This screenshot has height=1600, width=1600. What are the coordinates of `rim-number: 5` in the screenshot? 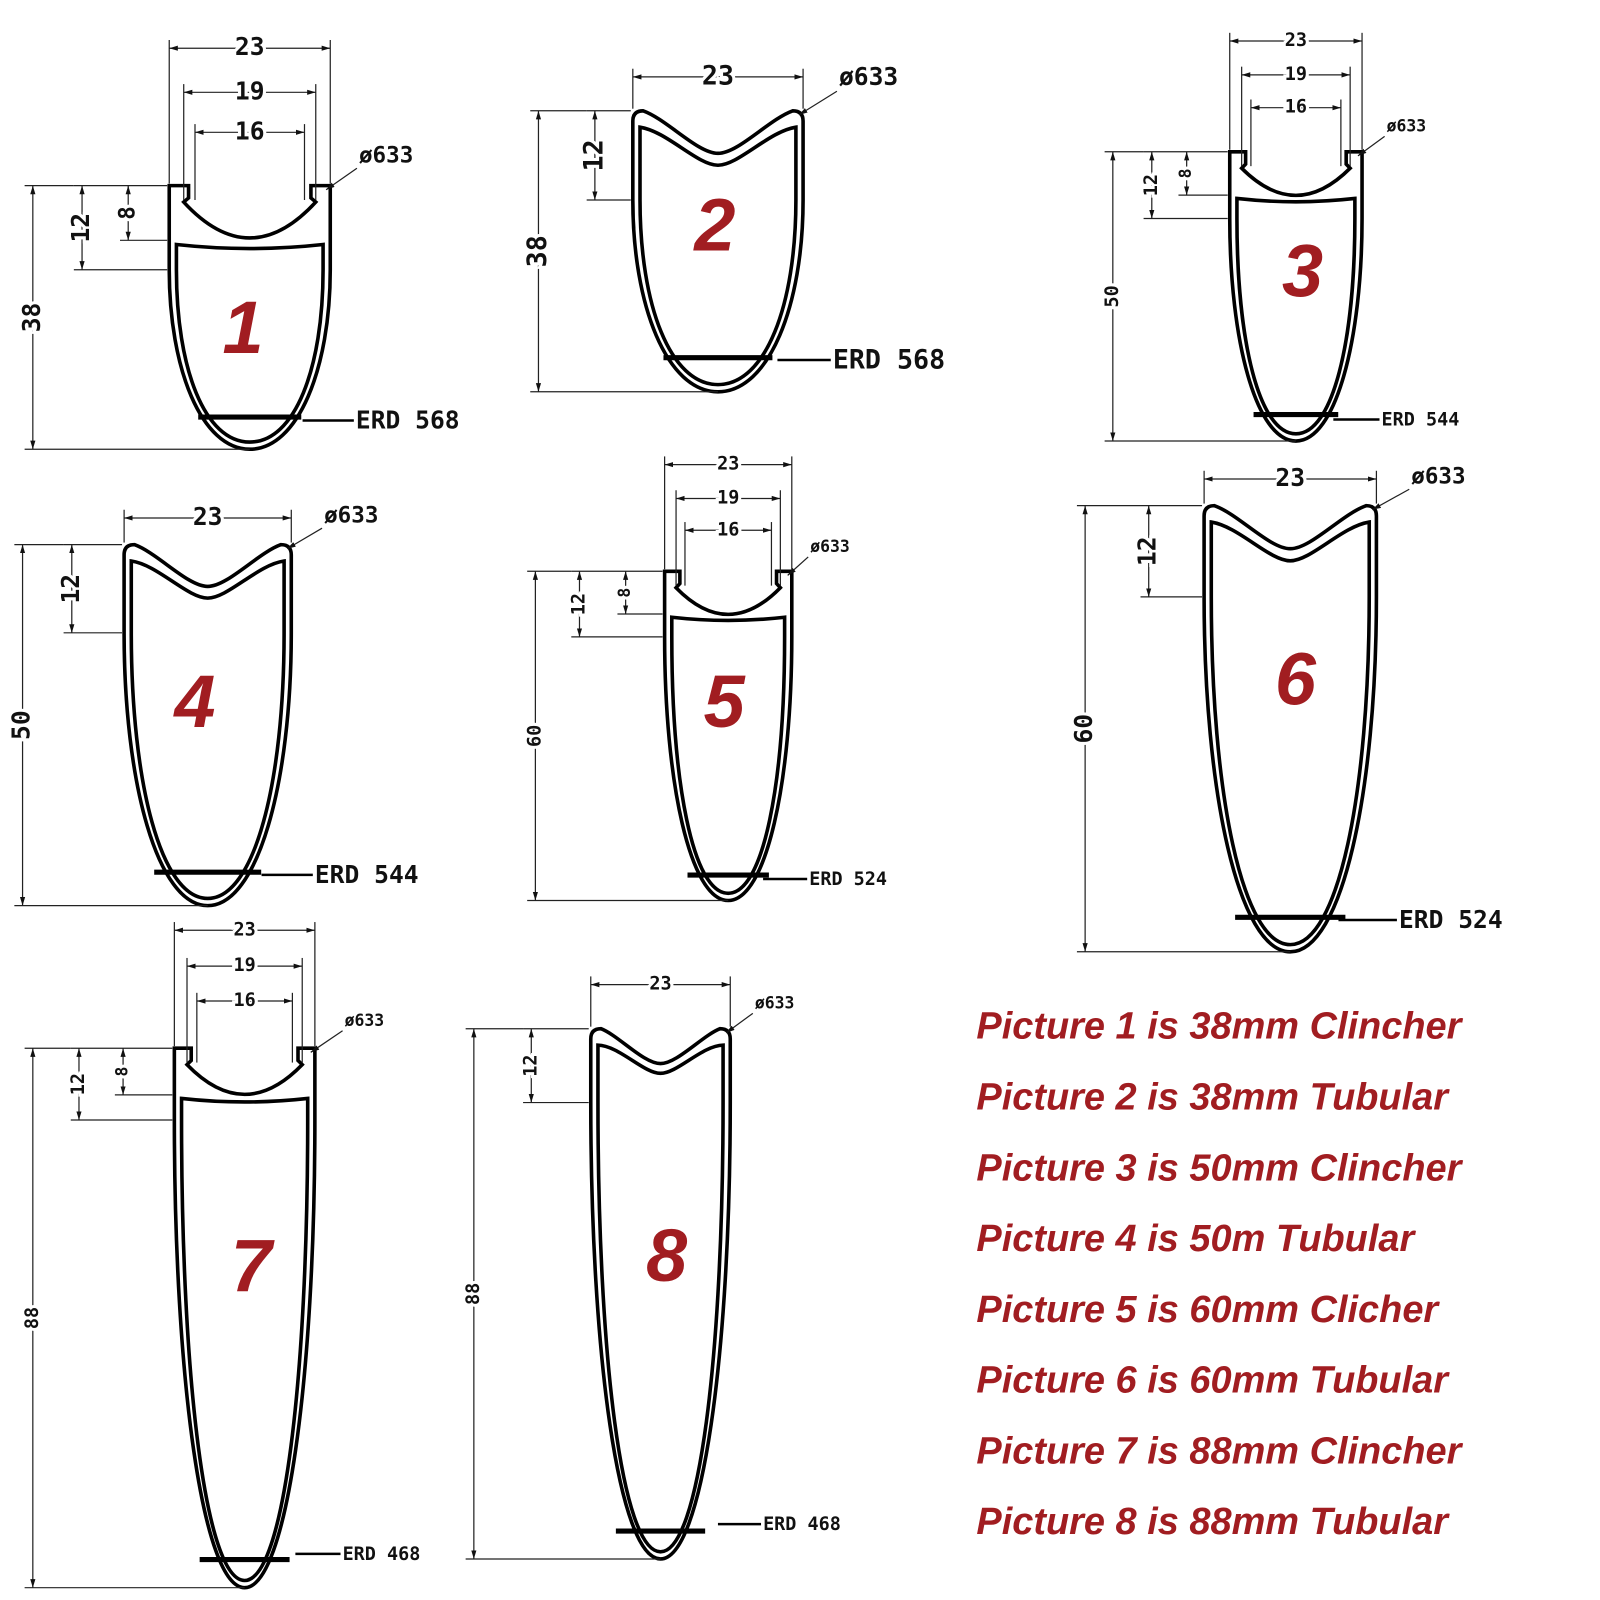 It's located at (725, 701).